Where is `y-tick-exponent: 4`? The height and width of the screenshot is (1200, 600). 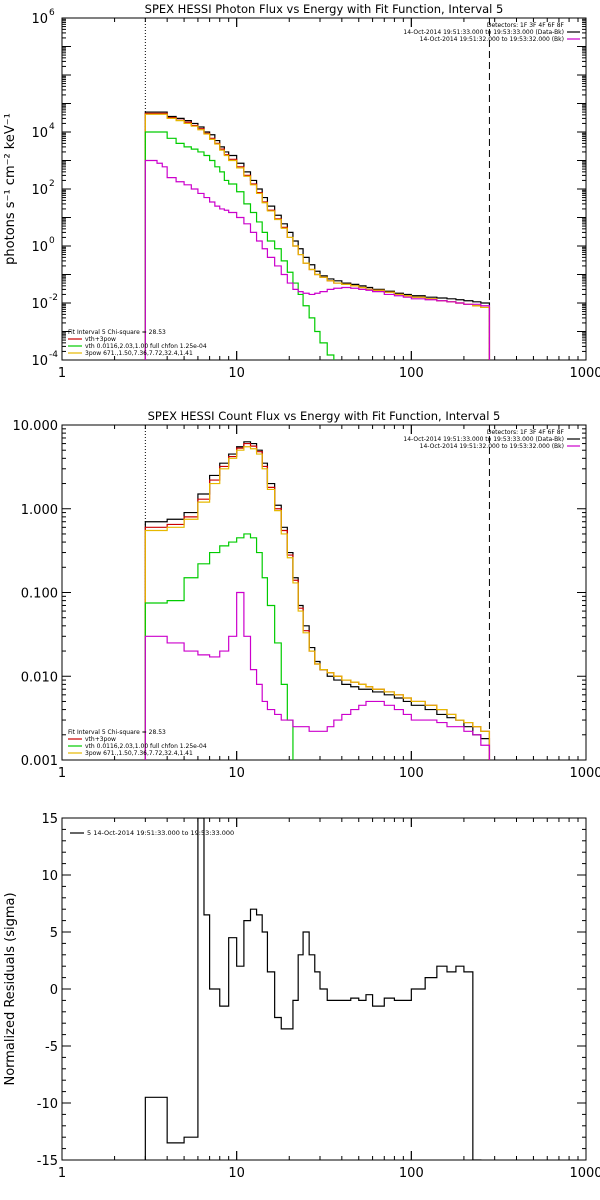
y-tick-exponent: 4 is located at coordinates (52, 127).